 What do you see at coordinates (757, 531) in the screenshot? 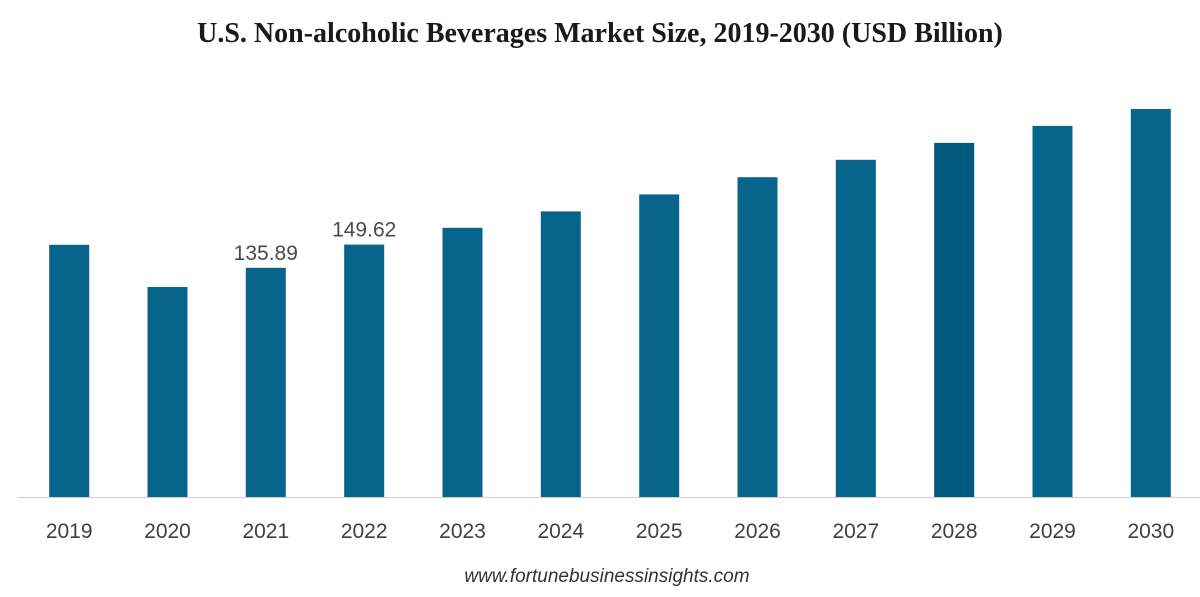
I see `x-tick-label: 2026` at bounding box center [757, 531].